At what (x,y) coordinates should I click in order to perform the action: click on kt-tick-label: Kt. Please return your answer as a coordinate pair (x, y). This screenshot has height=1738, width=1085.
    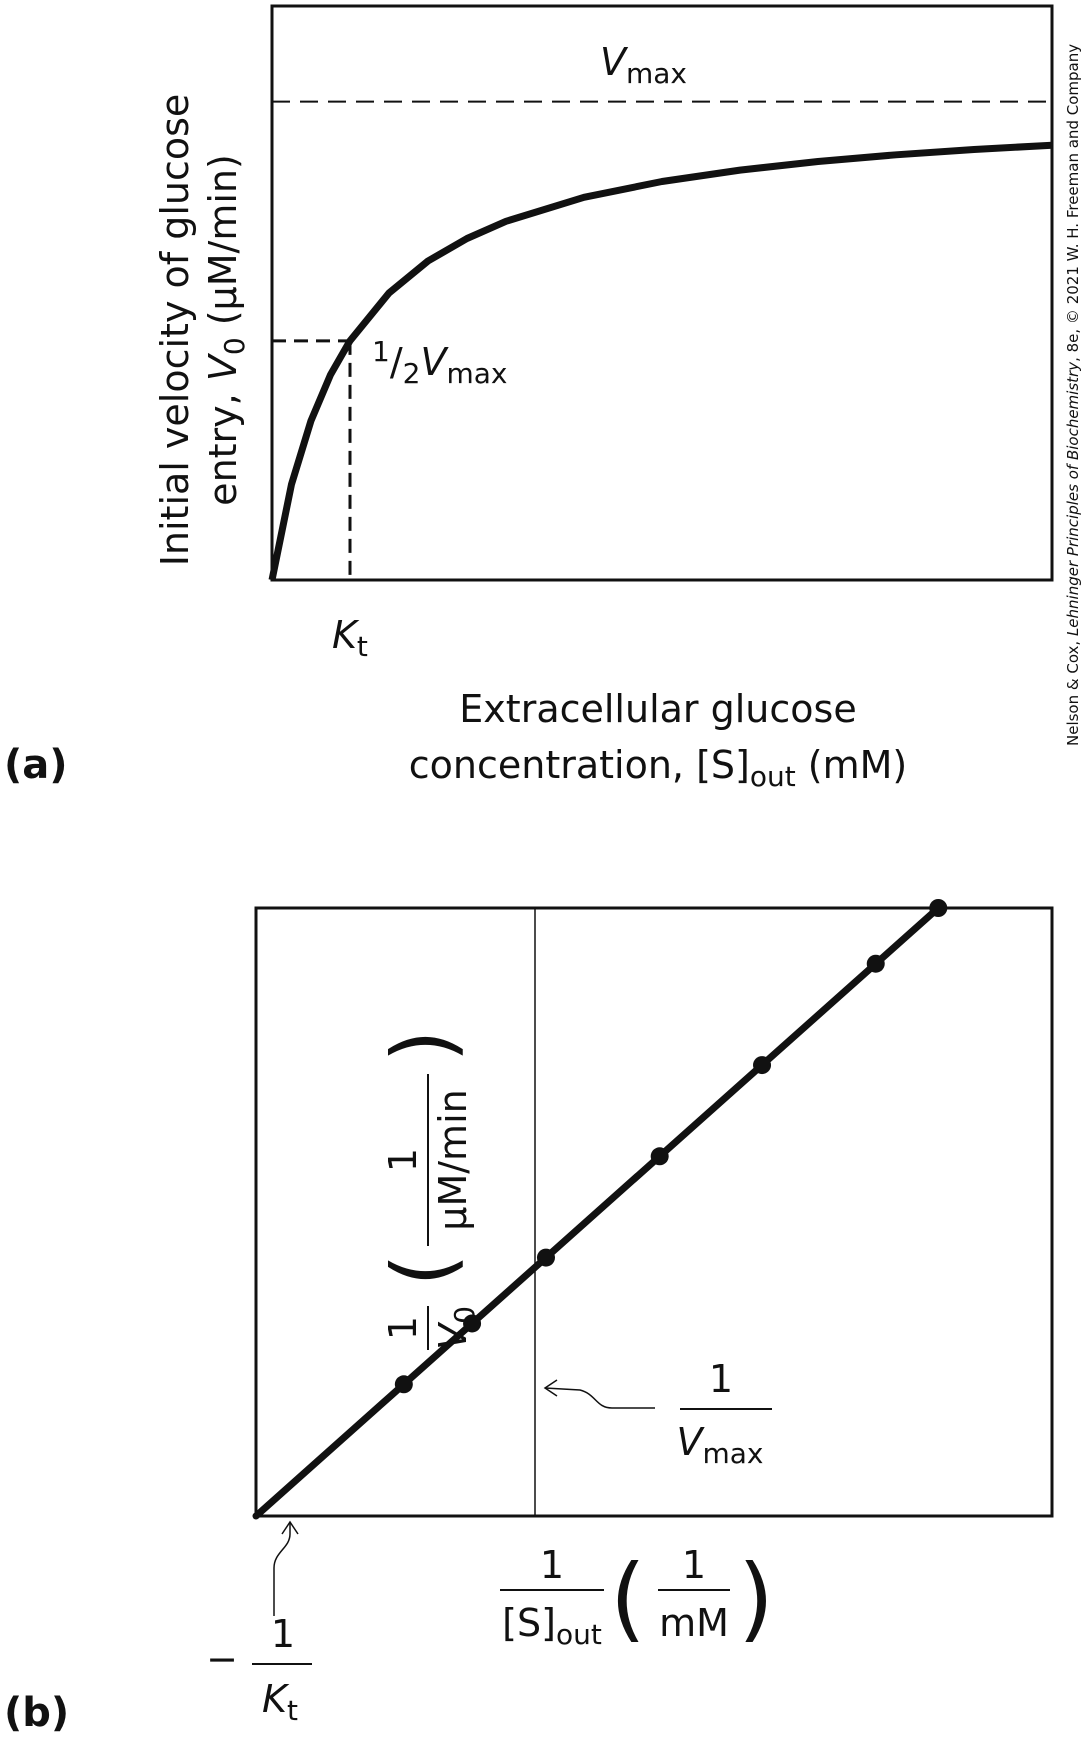
    Looking at the image, I should click on (350, 638).